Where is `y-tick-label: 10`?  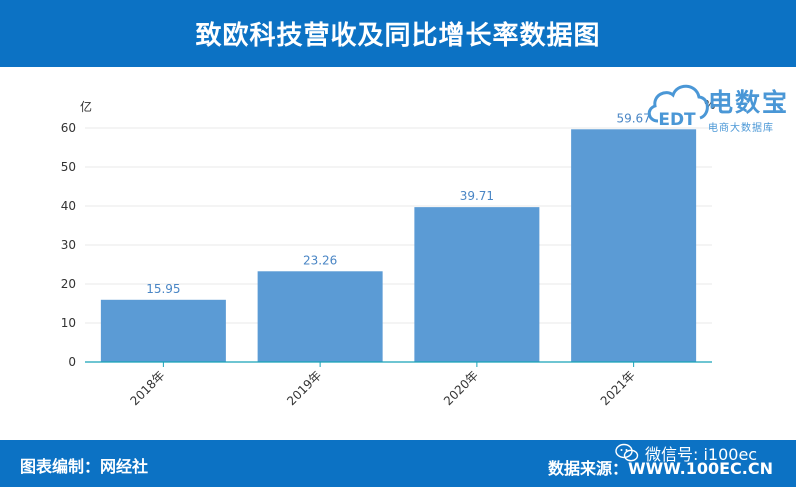
y-tick-label: 10 is located at coordinates (68, 323).